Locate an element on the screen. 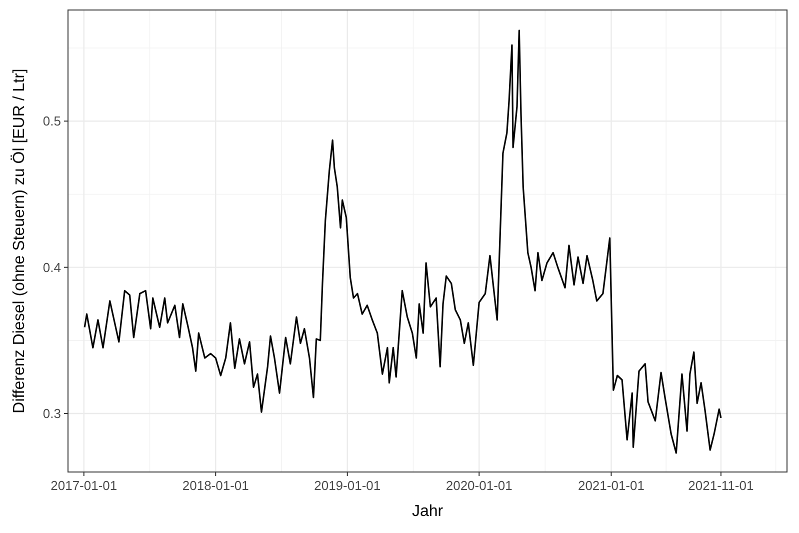 The width and height of the screenshot is (799, 533). y-tick-label: 0.5 is located at coordinates (51, 121).